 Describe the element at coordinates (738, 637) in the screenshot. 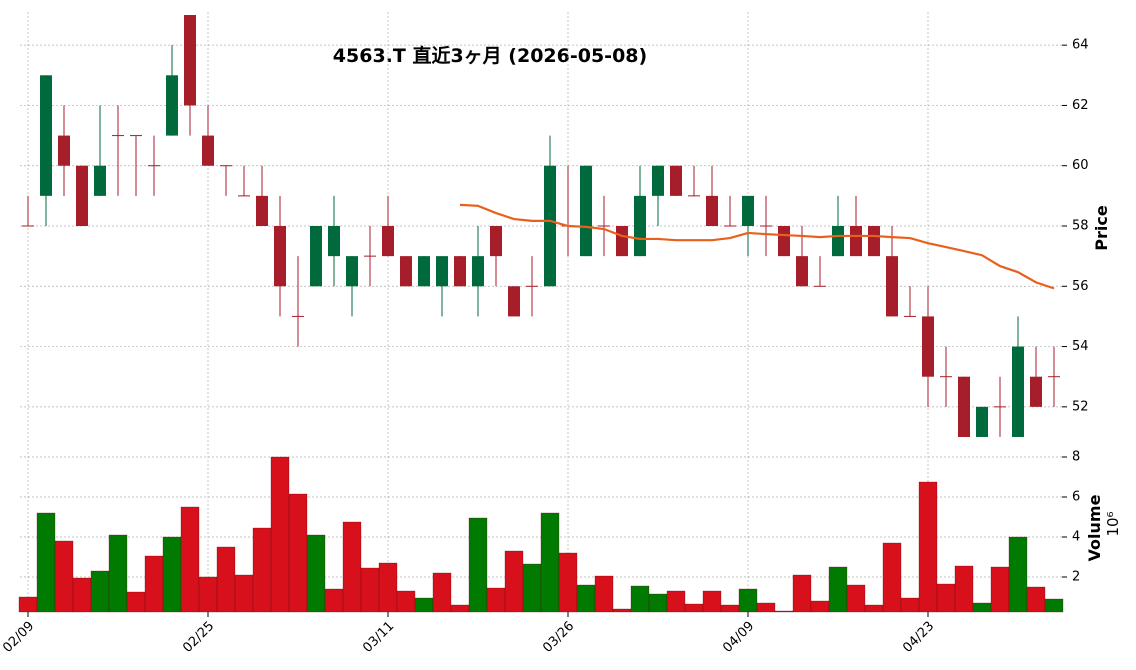

I see `x-tick-label: 04/09` at that location.